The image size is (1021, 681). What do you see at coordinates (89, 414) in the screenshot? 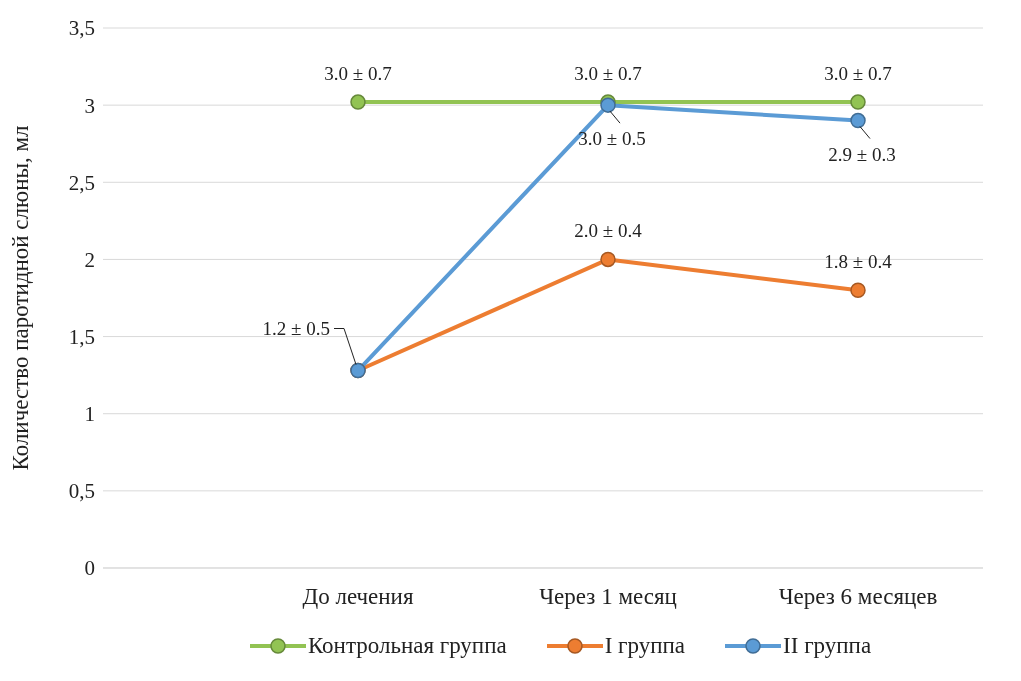
I see `y-tick-label: 1` at bounding box center [89, 414].